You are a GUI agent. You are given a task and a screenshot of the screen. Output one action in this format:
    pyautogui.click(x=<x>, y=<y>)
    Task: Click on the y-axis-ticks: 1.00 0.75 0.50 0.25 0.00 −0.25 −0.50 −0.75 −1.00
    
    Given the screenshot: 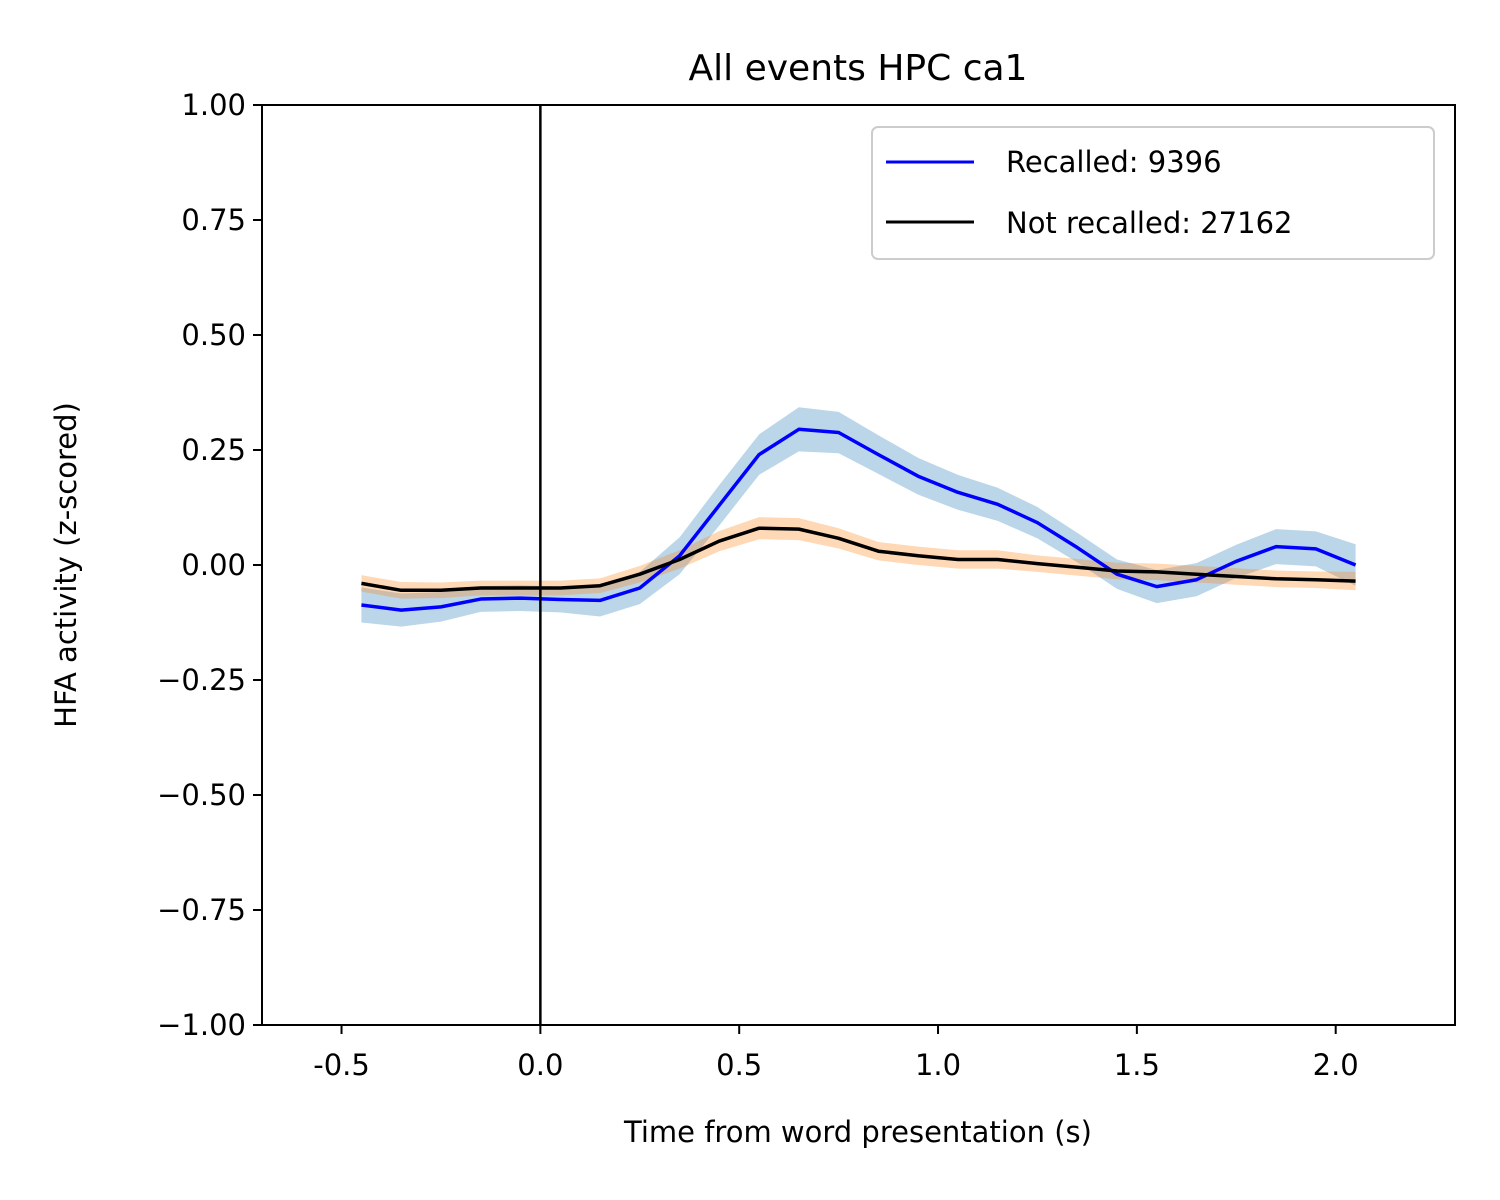 What is the action you would take?
    pyautogui.click(x=209, y=565)
    